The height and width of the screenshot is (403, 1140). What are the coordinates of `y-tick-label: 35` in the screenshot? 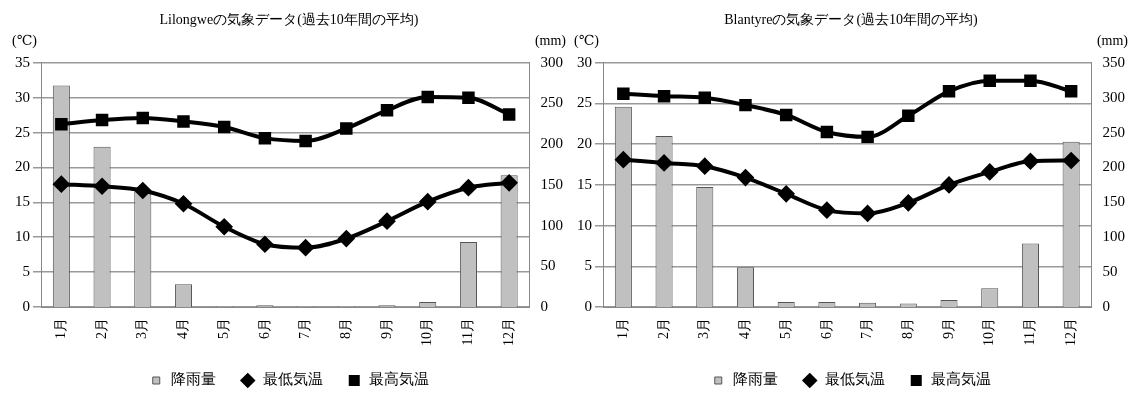 It's located at (22, 61).